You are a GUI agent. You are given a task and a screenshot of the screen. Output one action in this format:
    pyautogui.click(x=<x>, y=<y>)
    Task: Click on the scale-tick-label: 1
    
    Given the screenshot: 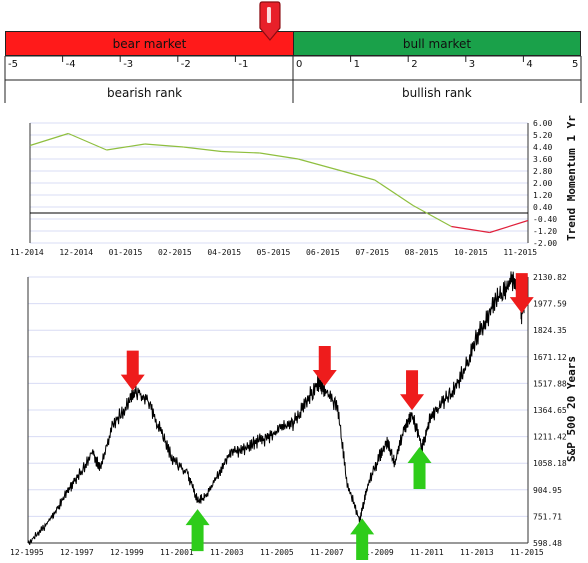 What is the action you would take?
    pyautogui.click(x=356, y=64)
    